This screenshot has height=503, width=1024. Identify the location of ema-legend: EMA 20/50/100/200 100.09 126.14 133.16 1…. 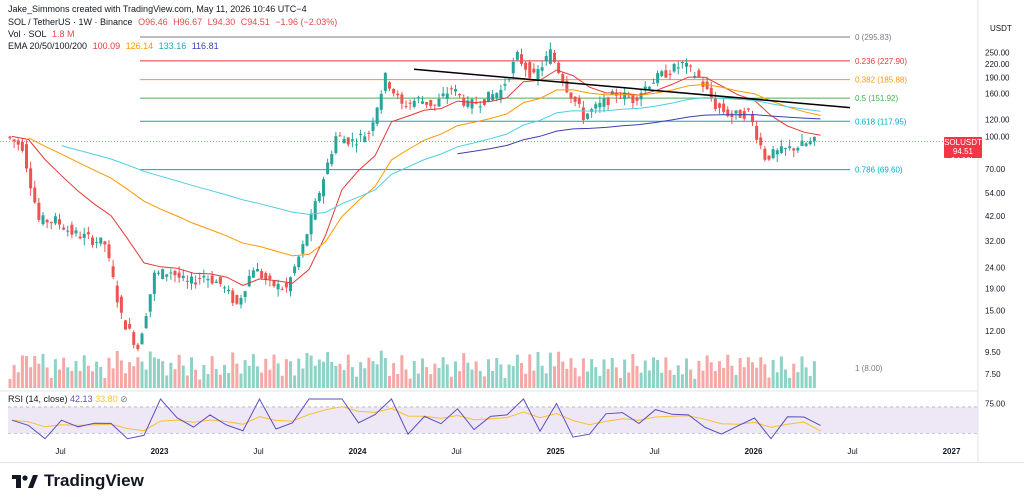
(115, 46).